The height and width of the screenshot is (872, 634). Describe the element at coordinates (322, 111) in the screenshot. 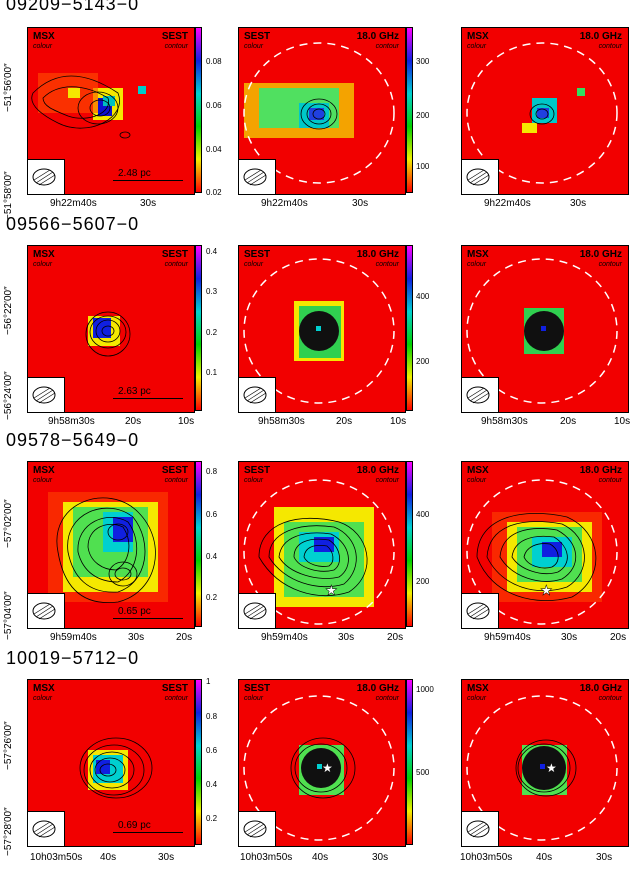

I see `panel-sest-18ghz-1: SEST colour 18.0 GHz contour` at that location.